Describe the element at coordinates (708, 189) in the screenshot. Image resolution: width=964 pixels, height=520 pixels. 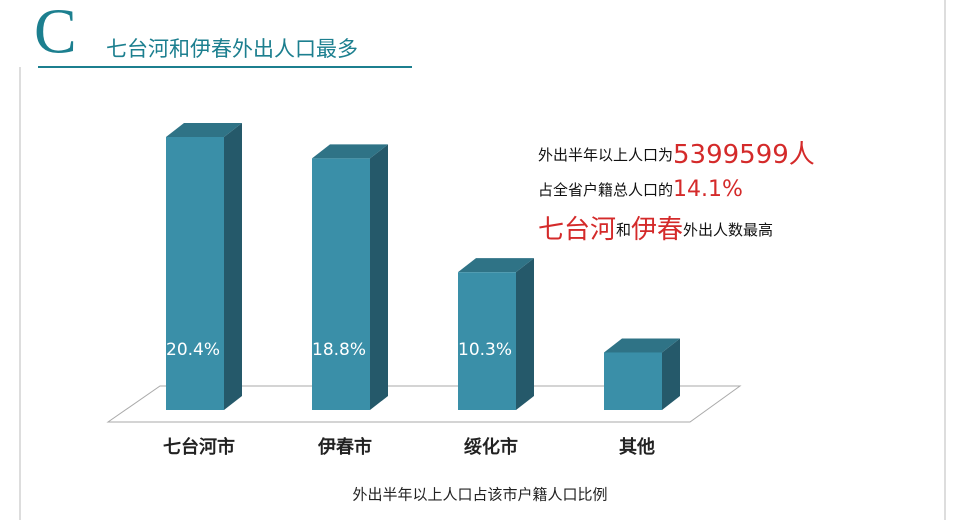
I see `annotation-highlight: 14.1%` at that location.